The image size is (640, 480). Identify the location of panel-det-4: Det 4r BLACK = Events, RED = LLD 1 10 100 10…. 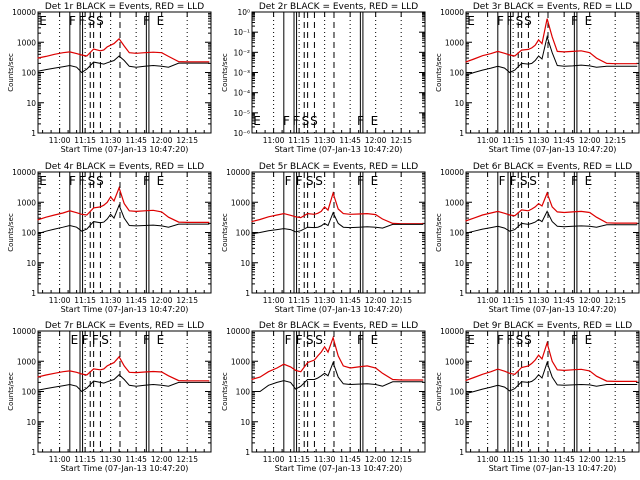
(109, 238).